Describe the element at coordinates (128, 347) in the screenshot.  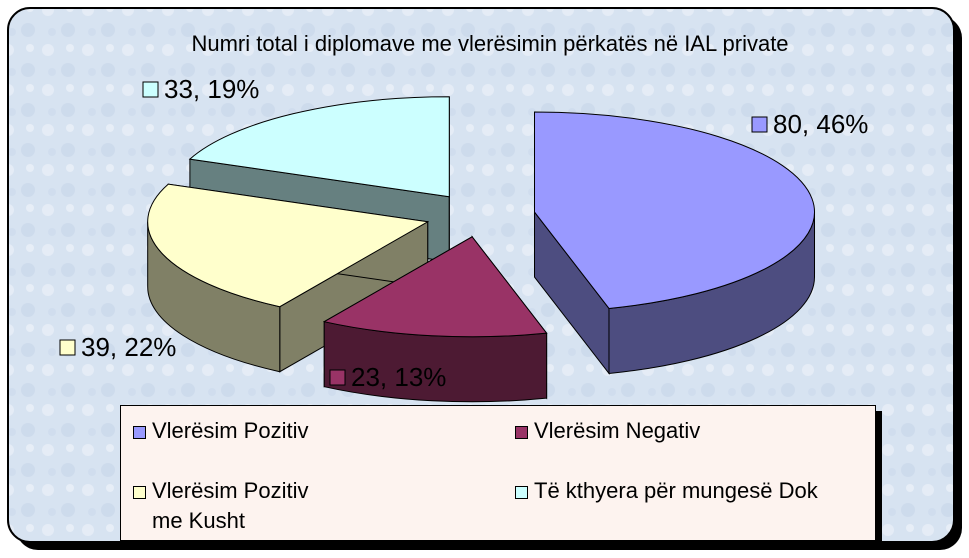
I see `data-label: 39, 22%` at that location.